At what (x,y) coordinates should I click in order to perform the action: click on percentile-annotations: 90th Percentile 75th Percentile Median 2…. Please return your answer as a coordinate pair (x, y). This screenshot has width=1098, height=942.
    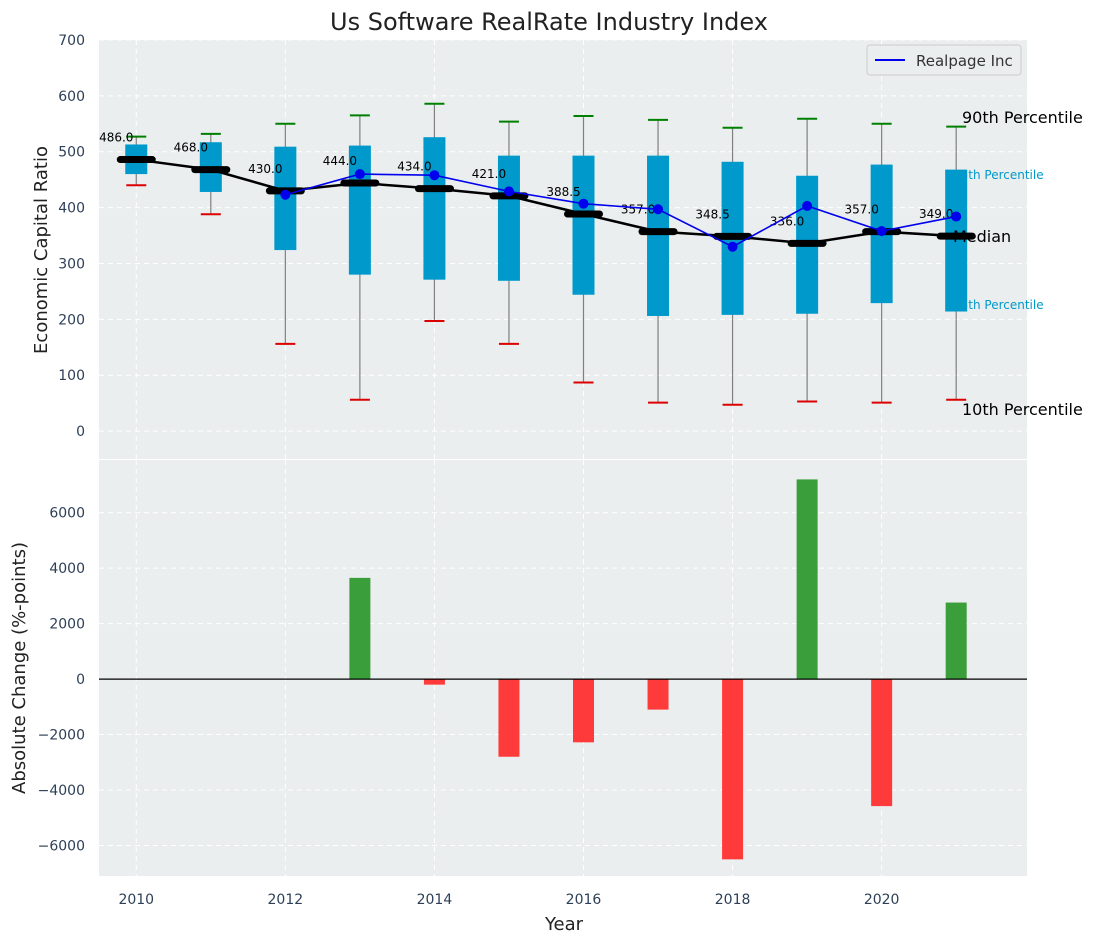
    Looking at the image, I should click on (1018, 263).